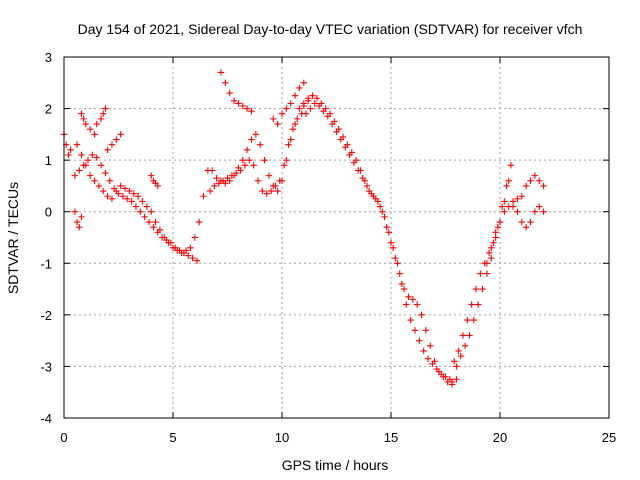 This screenshot has height=480, width=640. Describe the element at coordinates (48, 160) in the screenshot. I see `y-tick-label: 1` at that location.